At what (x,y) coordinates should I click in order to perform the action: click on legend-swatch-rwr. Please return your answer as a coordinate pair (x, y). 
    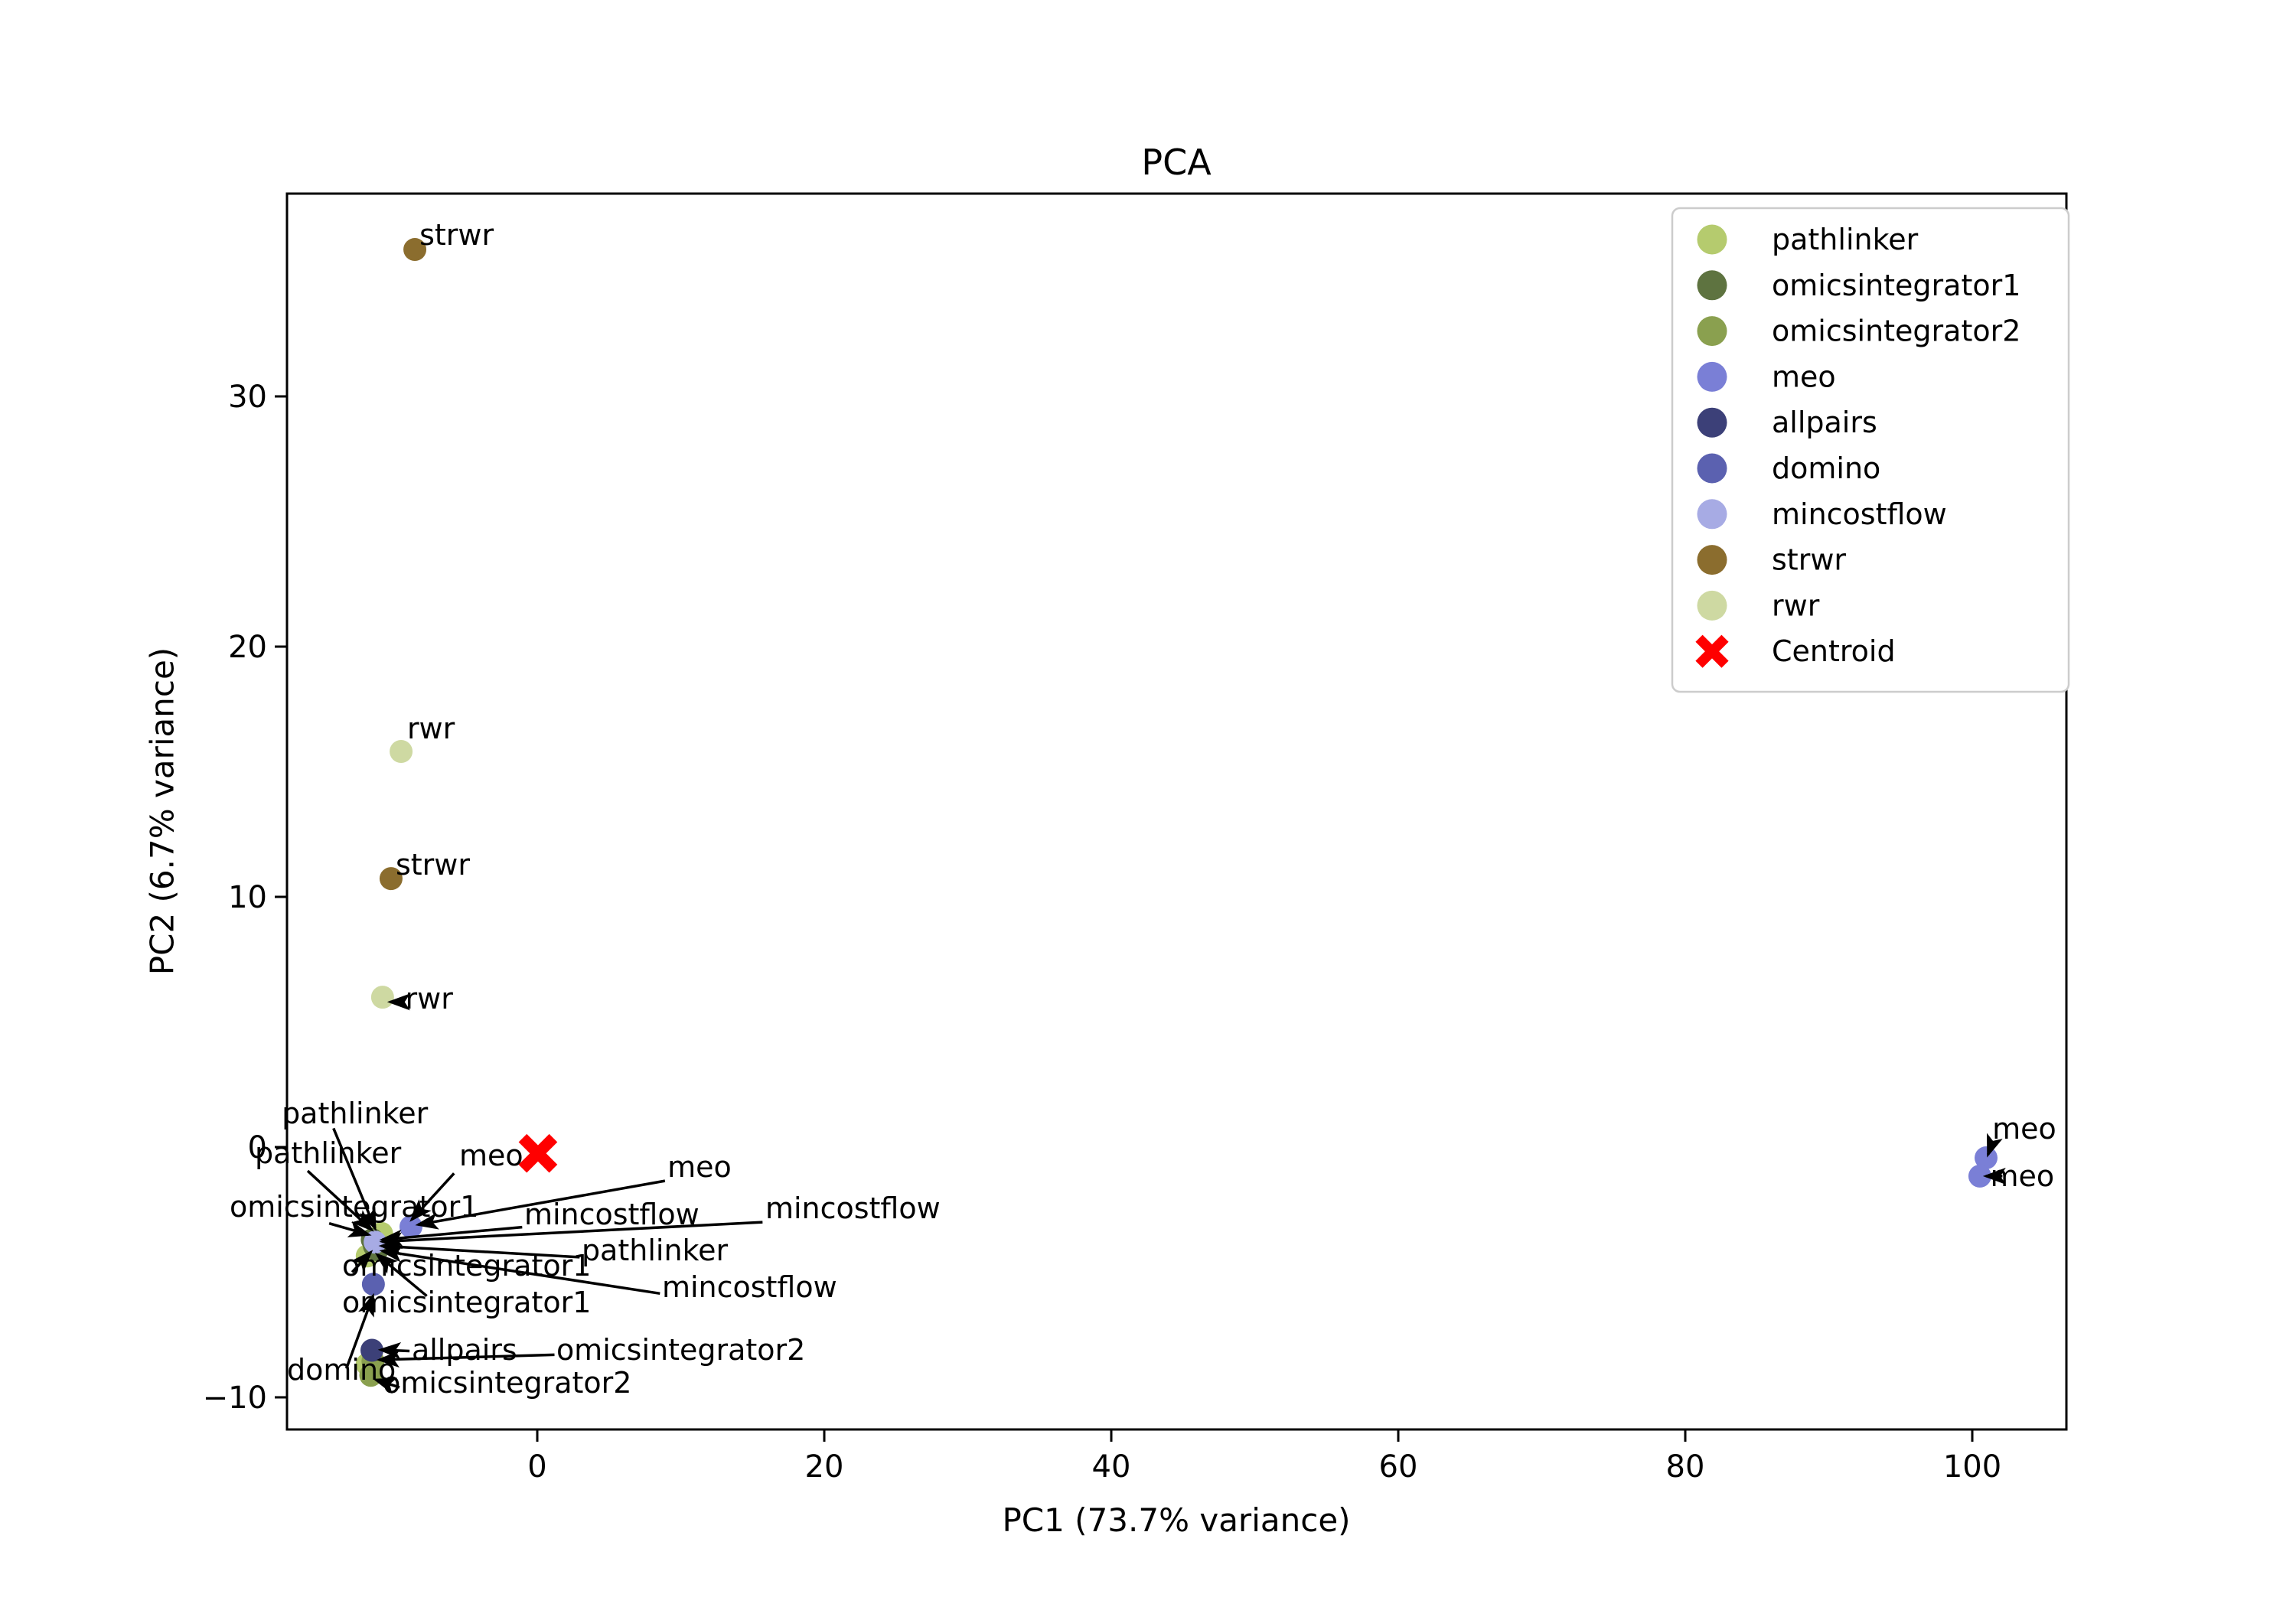
    Looking at the image, I should click on (1712, 605).